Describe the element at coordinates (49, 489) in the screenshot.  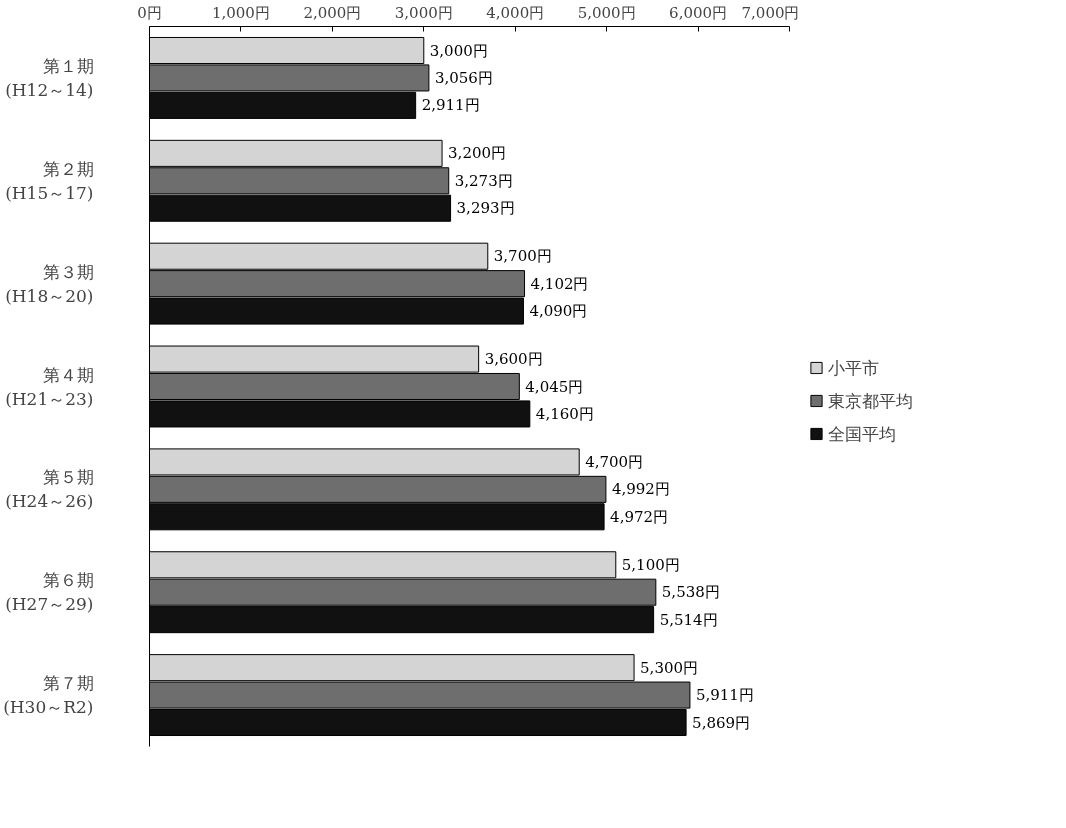
I see `y-tick-label: 第５期 (H24～26)` at that location.